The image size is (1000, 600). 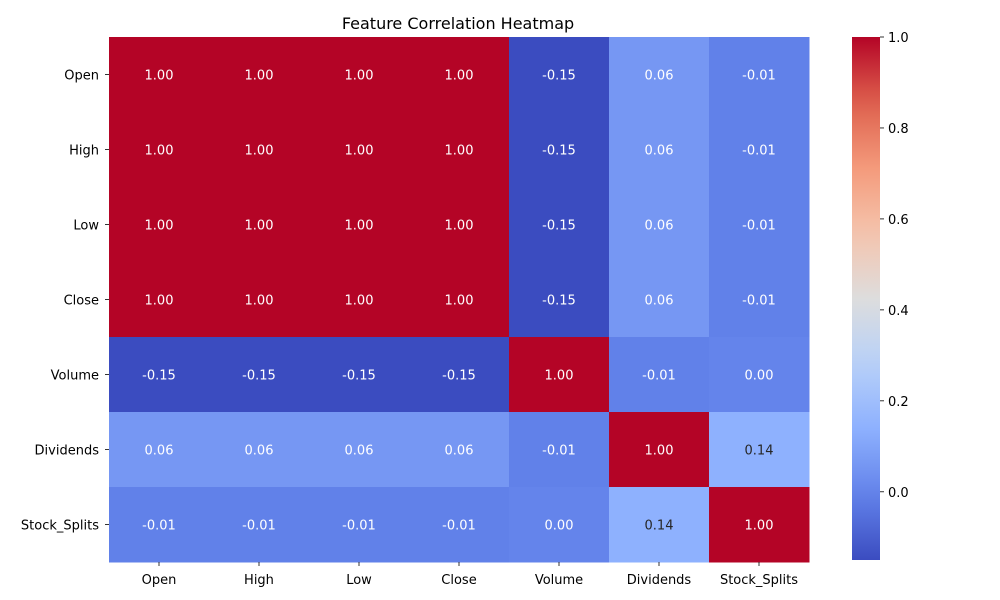 What do you see at coordinates (60, 526) in the screenshot?
I see `y-tick-label: Stock_Splits` at bounding box center [60, 526].